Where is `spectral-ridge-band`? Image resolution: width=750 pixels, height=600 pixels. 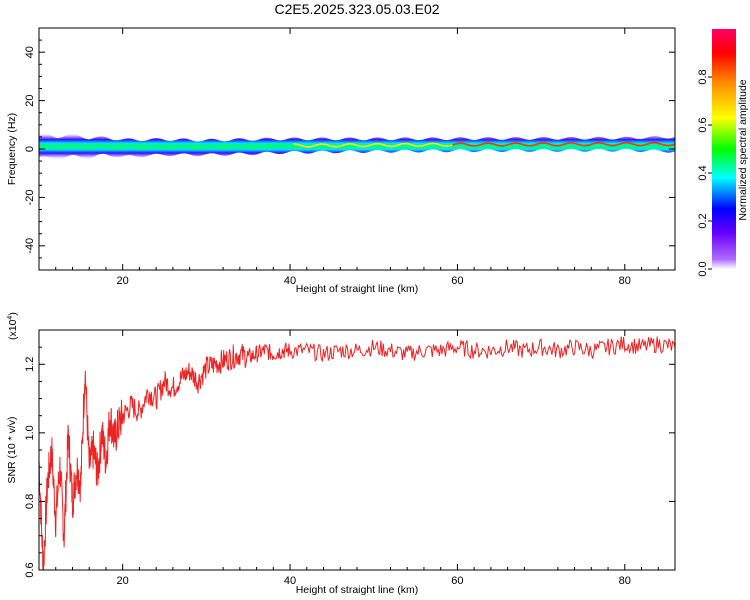
spectral-ridge-band is located at coordinates (357, 146).